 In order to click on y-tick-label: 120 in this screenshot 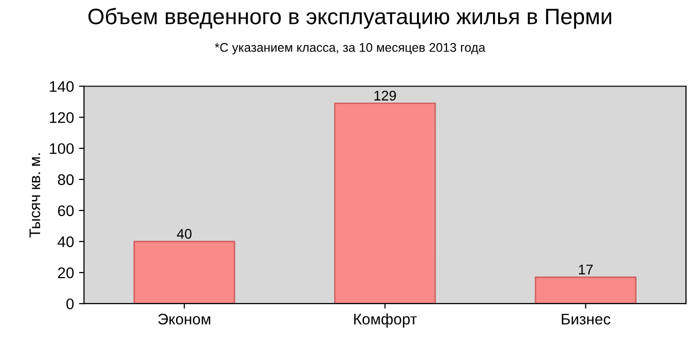, I will do `click(62, 117)`.